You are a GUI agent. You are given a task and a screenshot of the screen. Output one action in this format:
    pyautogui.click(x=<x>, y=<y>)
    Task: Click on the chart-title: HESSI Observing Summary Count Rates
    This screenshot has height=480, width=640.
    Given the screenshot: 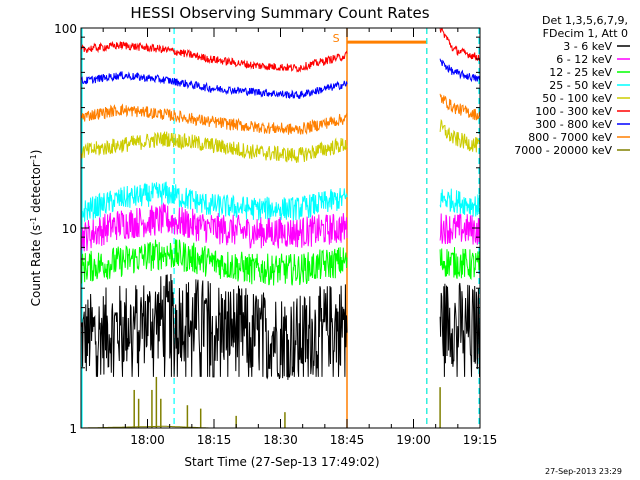 What is the action you would take?
    pyautogui.click(x=279, y=13)
    